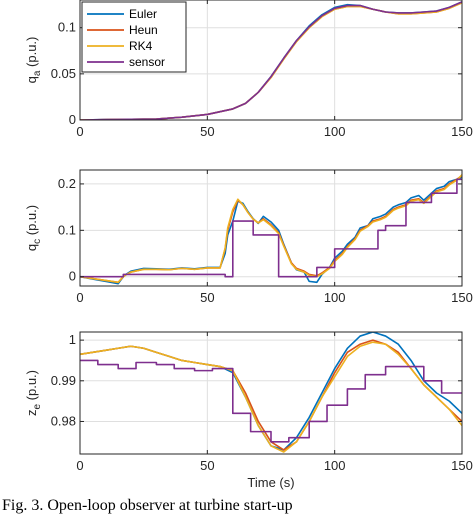  What do you see at coordinates (143, 14) in the screenshot?
I see `legend-label-euler: Euler` at bounding box center [143, 14].